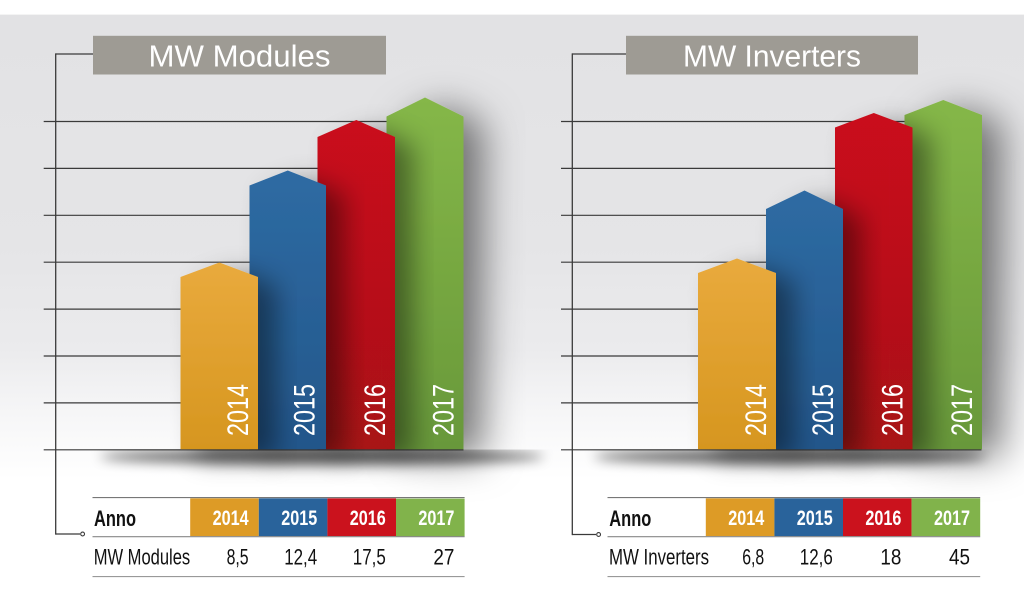 This screenshot has width=1024, height=591. Describe the element at coordinates (753, 556) in the screenshot. I see `svg-text: 6,8` at that location.